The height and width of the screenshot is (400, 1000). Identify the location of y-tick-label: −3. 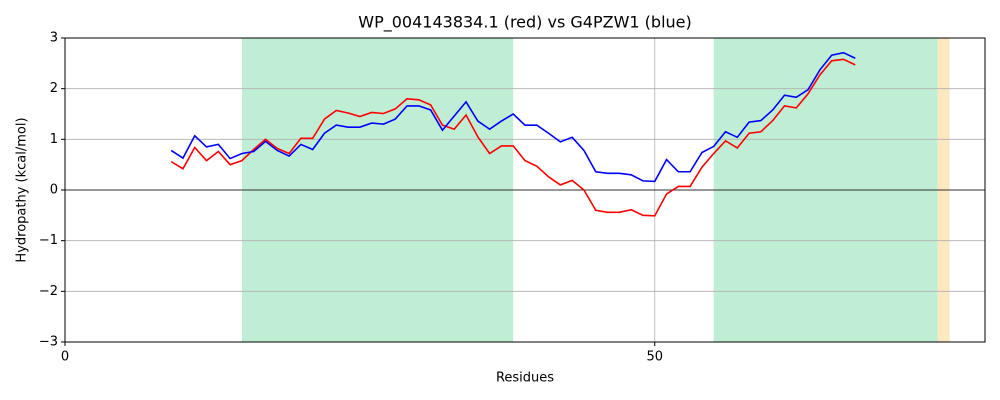
(48, 342).